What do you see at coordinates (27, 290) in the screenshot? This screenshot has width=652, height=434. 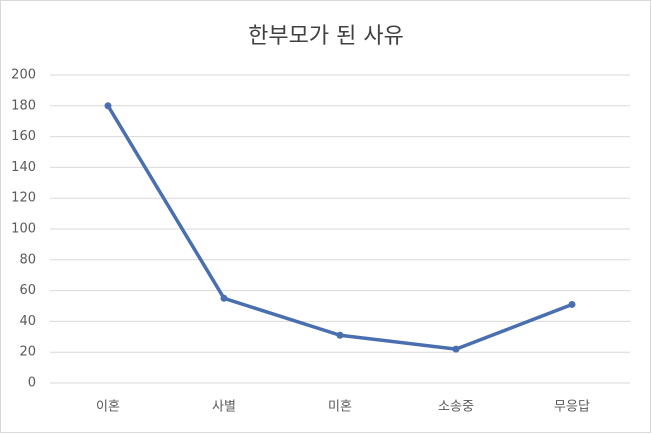 I see `y-tick-label: 60` at bounding box center [27, 290].